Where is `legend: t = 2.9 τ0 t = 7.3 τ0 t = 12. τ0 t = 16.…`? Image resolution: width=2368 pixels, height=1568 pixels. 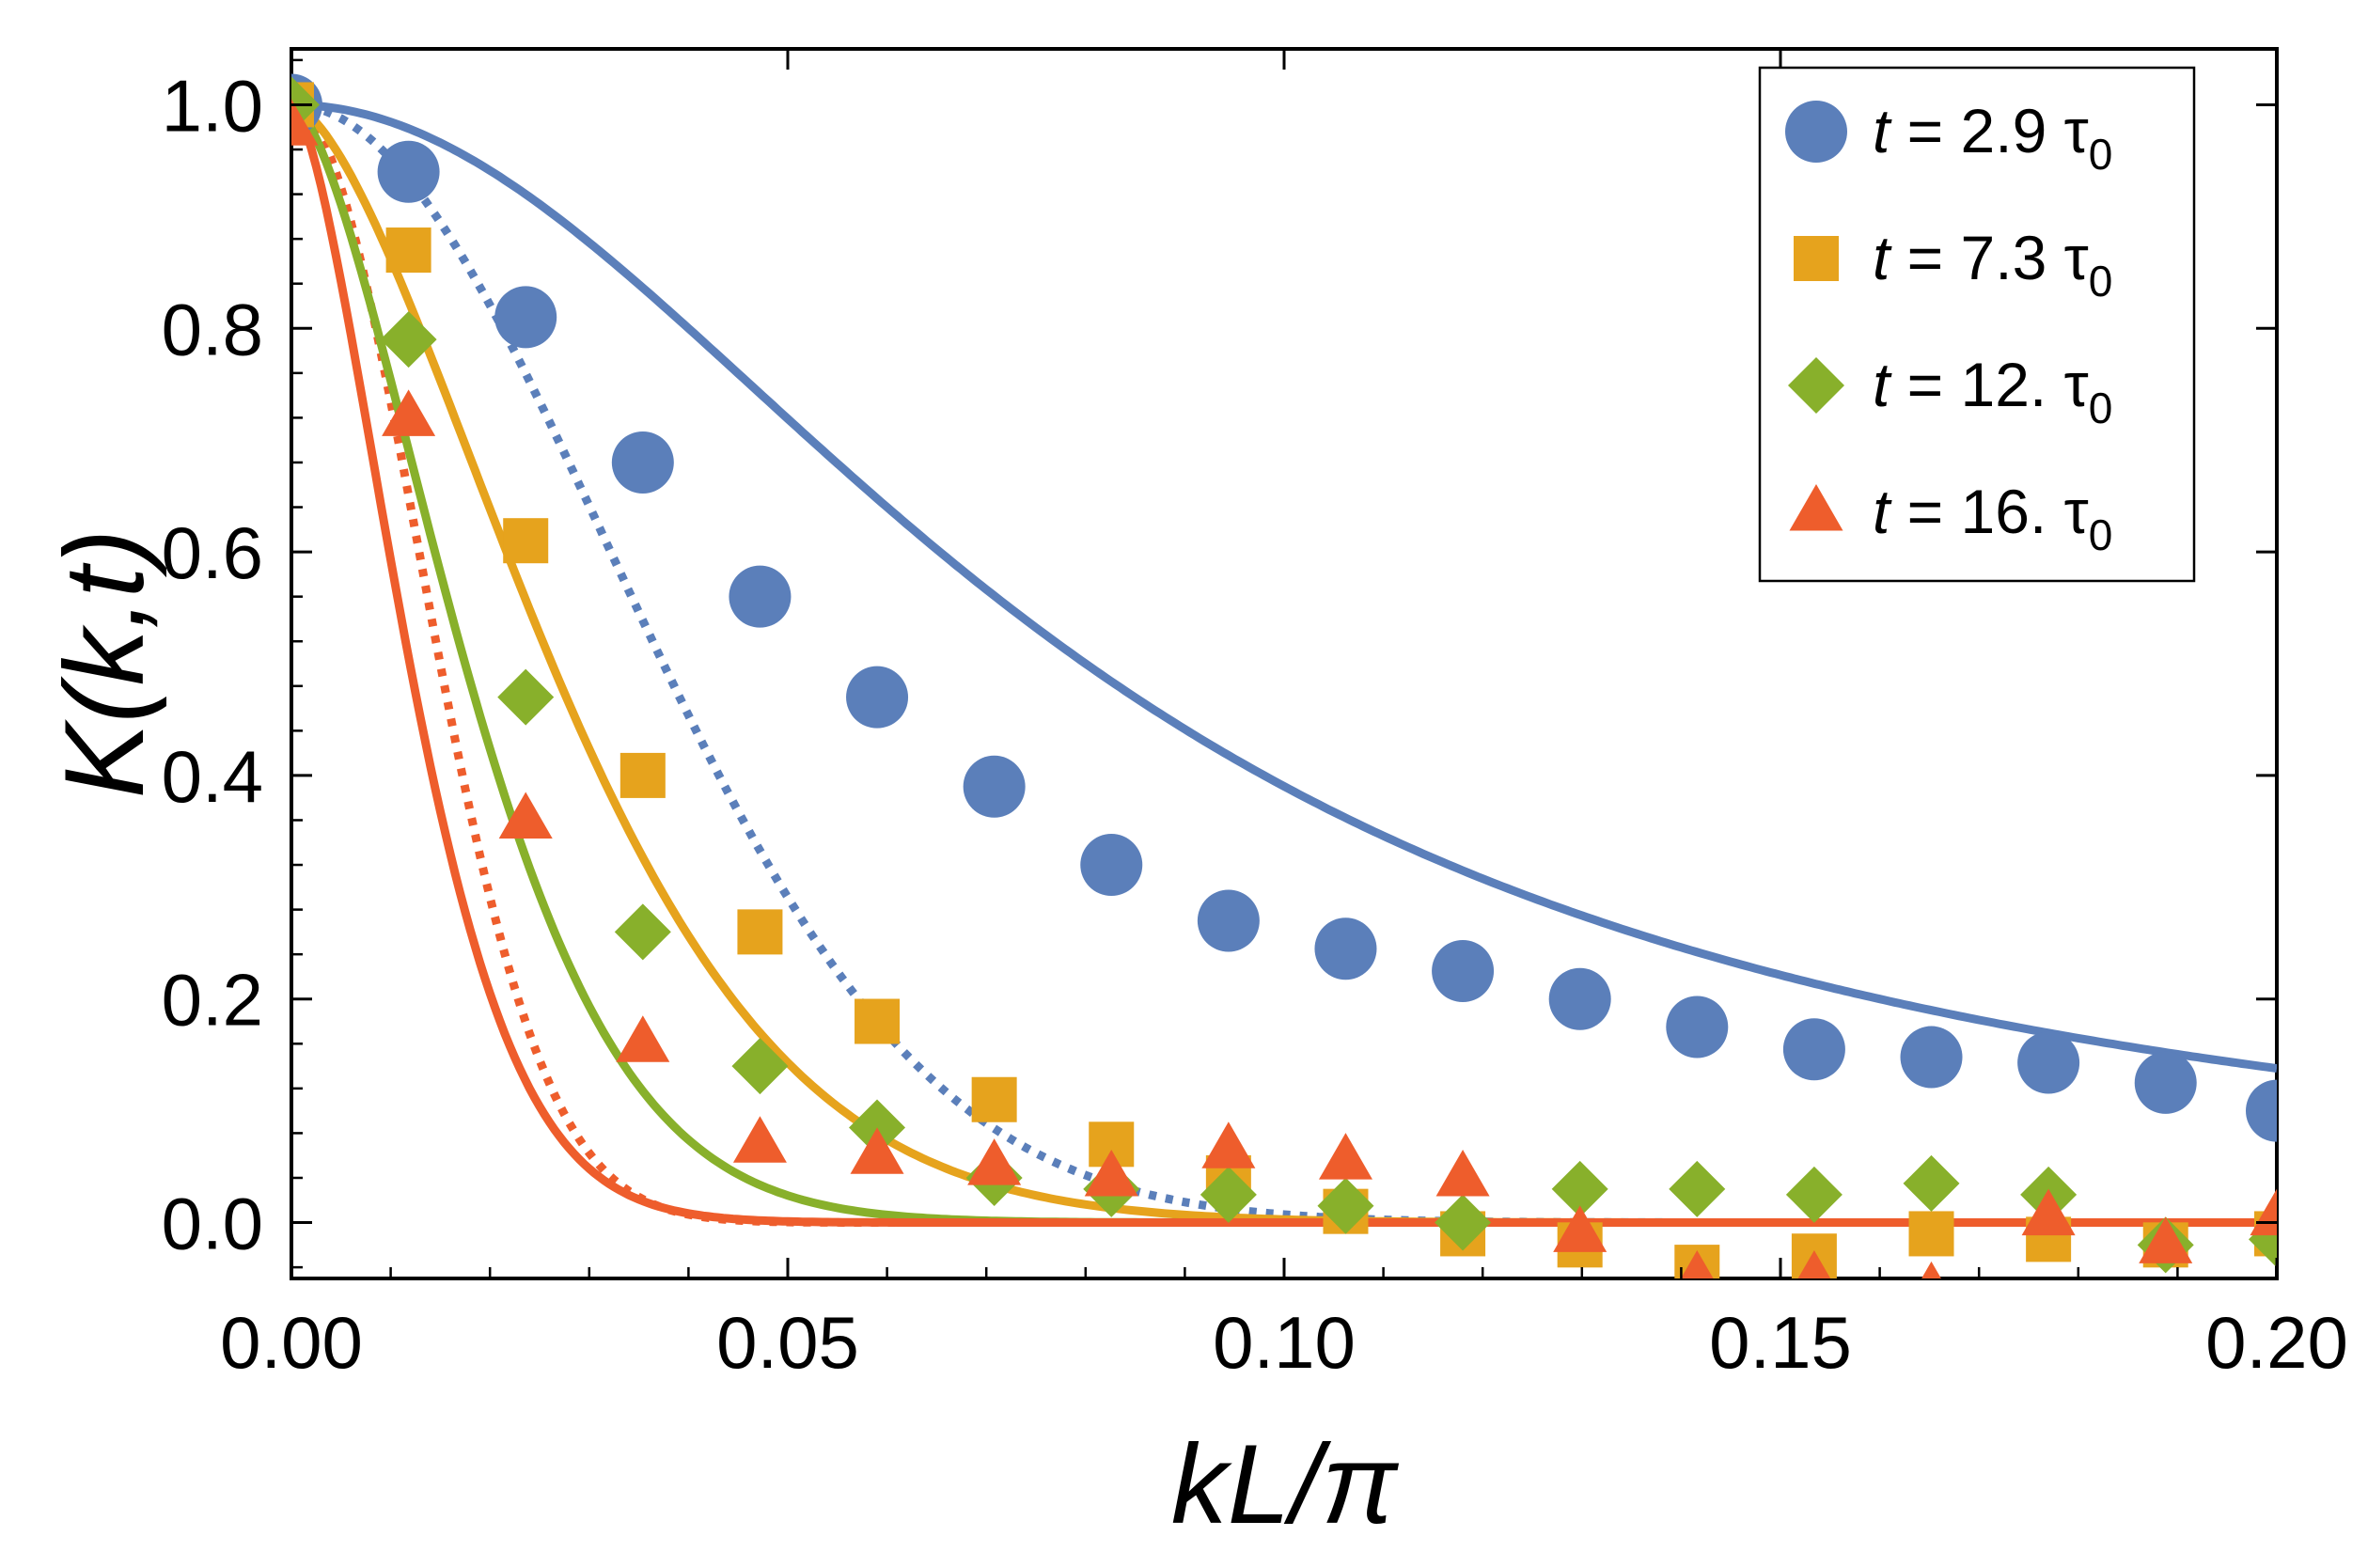 legend: t = 2.9 τ0 t = 7.3 τ0 t = 12. τ0 t = 16.… is located at coordinates (1977, 324).